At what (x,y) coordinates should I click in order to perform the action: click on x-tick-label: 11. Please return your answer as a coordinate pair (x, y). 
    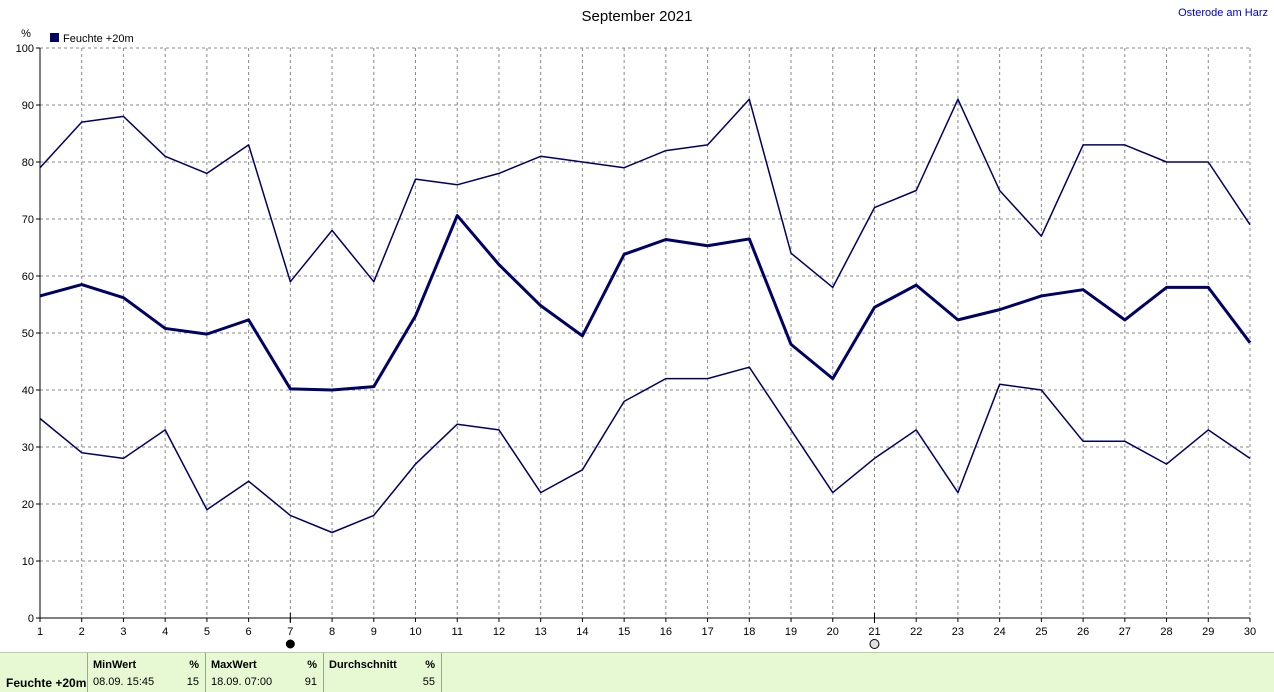
    Looking at the image, I should click on (457, 632).